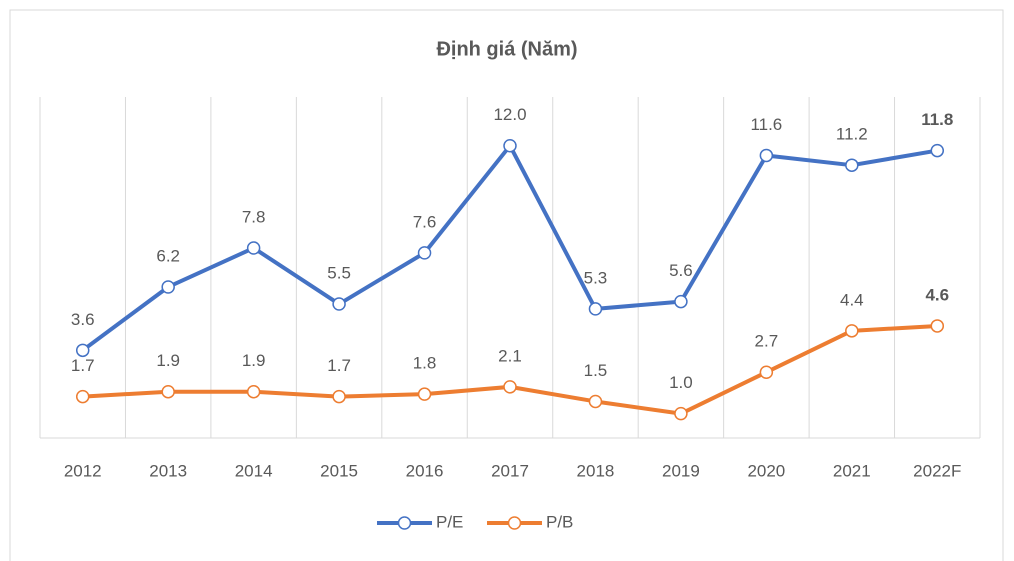 Image resolution: width=1014 pixels, height=561 pixels. I want to click on data-label: 5.3, so click(596, 277).